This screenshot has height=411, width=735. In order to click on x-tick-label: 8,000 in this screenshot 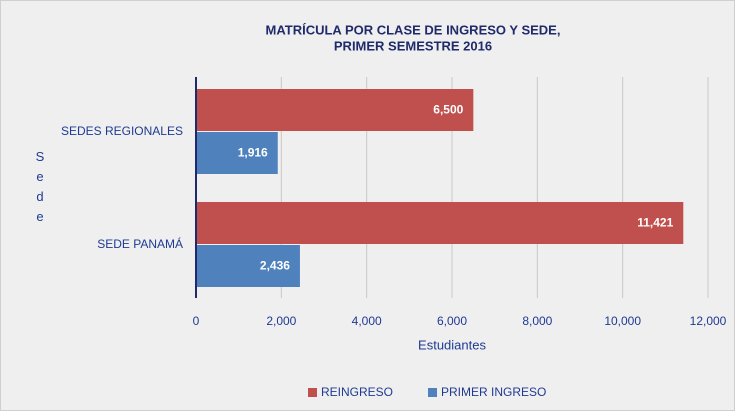, I will do `click(537, 321)`.